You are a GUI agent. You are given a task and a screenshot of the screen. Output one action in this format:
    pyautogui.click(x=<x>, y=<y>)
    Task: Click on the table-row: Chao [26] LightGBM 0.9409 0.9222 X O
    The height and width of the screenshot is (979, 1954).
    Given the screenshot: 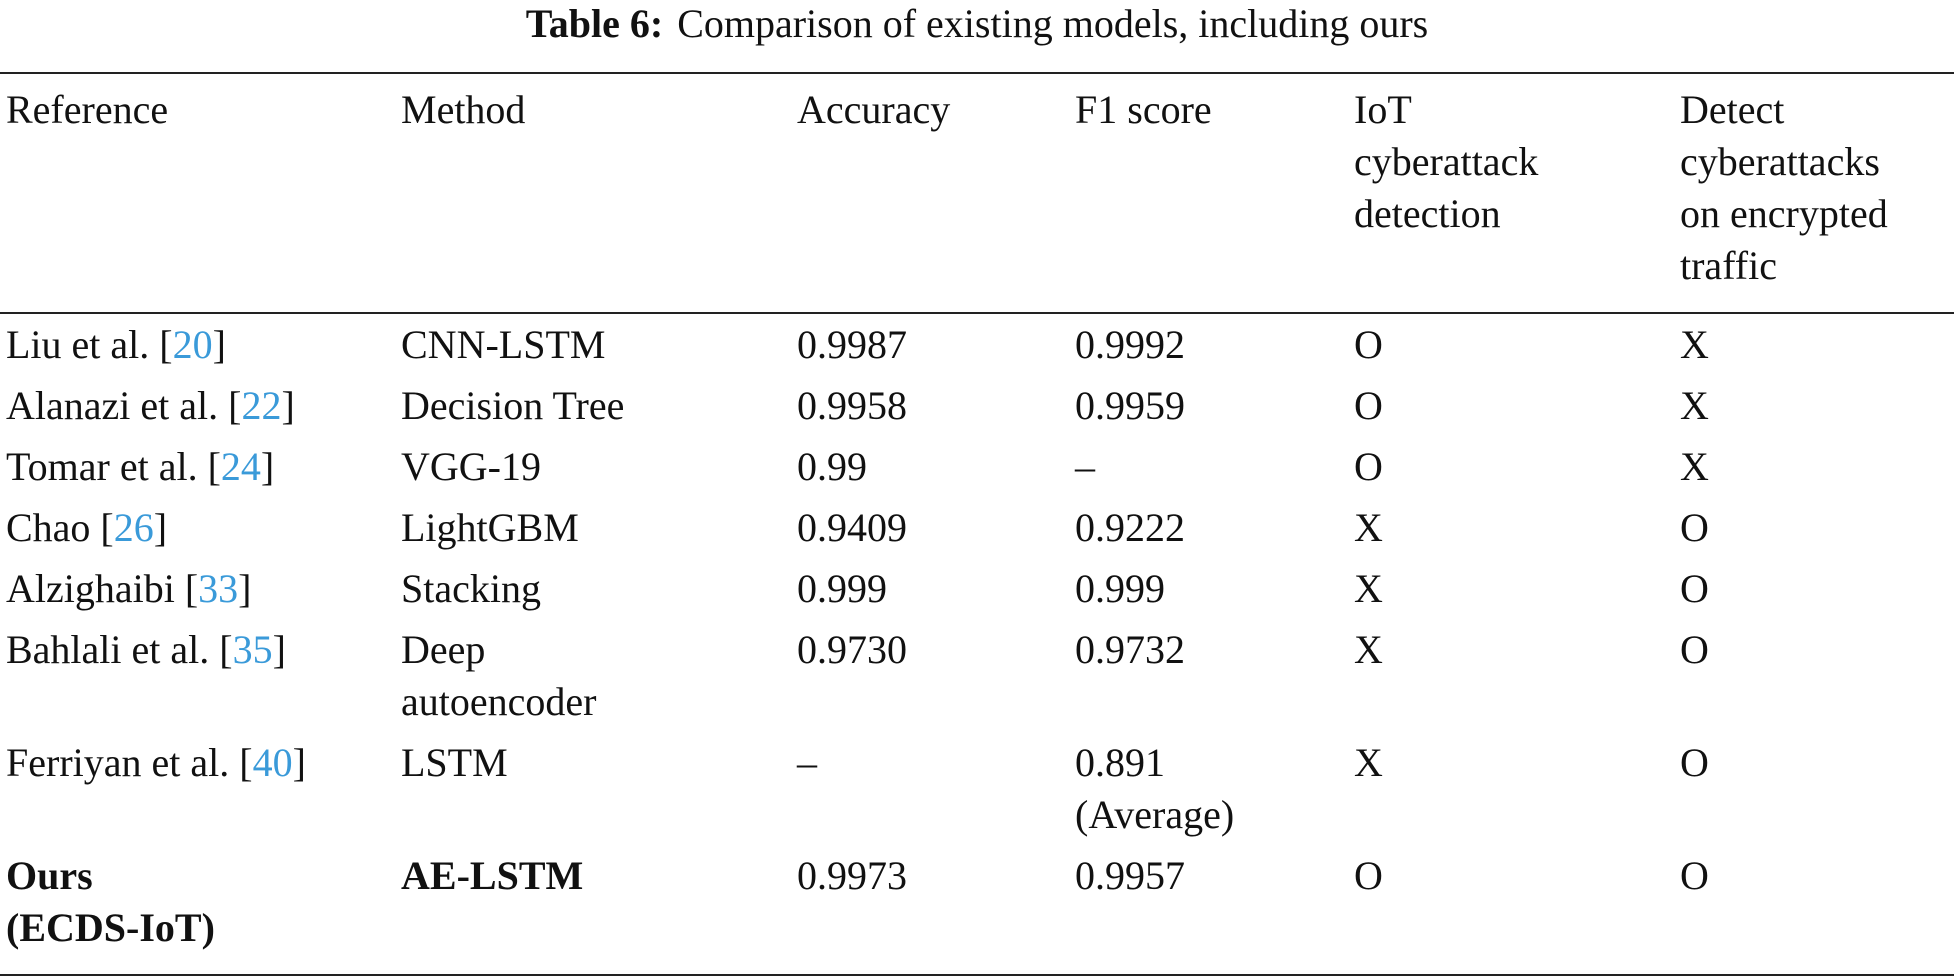 What is the action you would take?
    pyautogui.click(x=977, y=527)
    